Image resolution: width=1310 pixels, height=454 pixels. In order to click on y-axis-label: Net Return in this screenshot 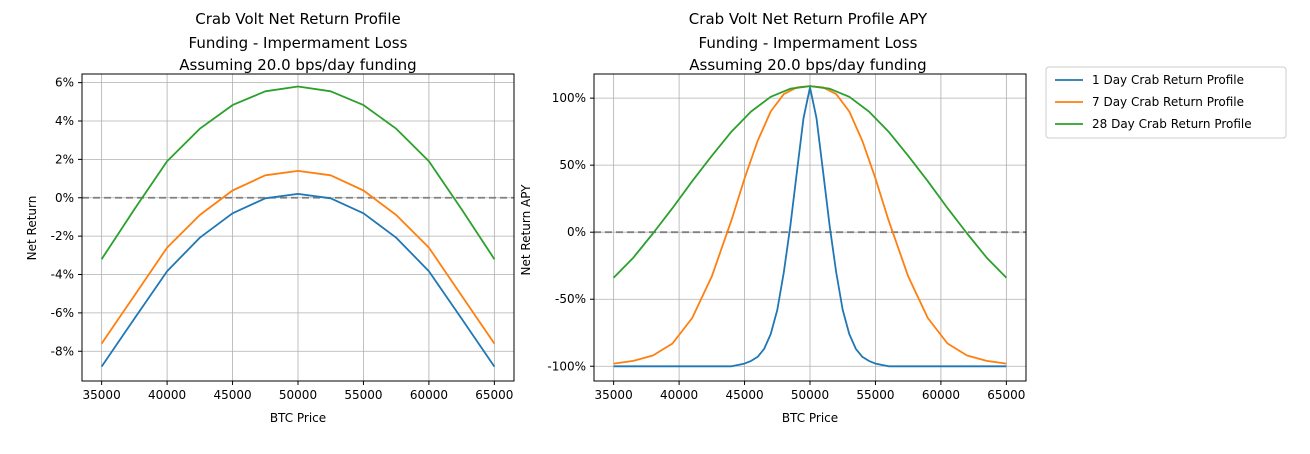, I will do `click(32, 228)`.